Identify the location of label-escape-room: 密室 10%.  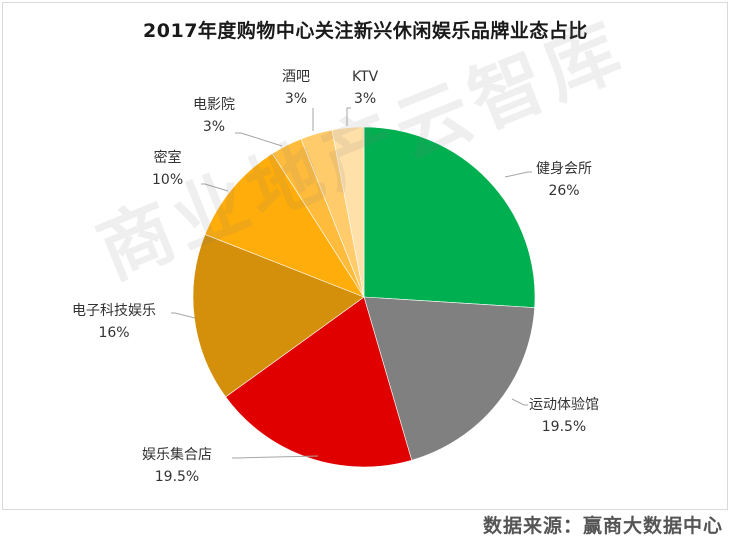
(167, 169).